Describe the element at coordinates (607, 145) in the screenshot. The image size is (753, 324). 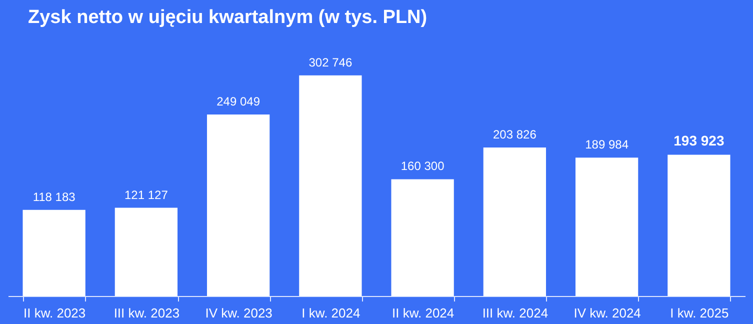
I see `data-label: 189 984` at that location.